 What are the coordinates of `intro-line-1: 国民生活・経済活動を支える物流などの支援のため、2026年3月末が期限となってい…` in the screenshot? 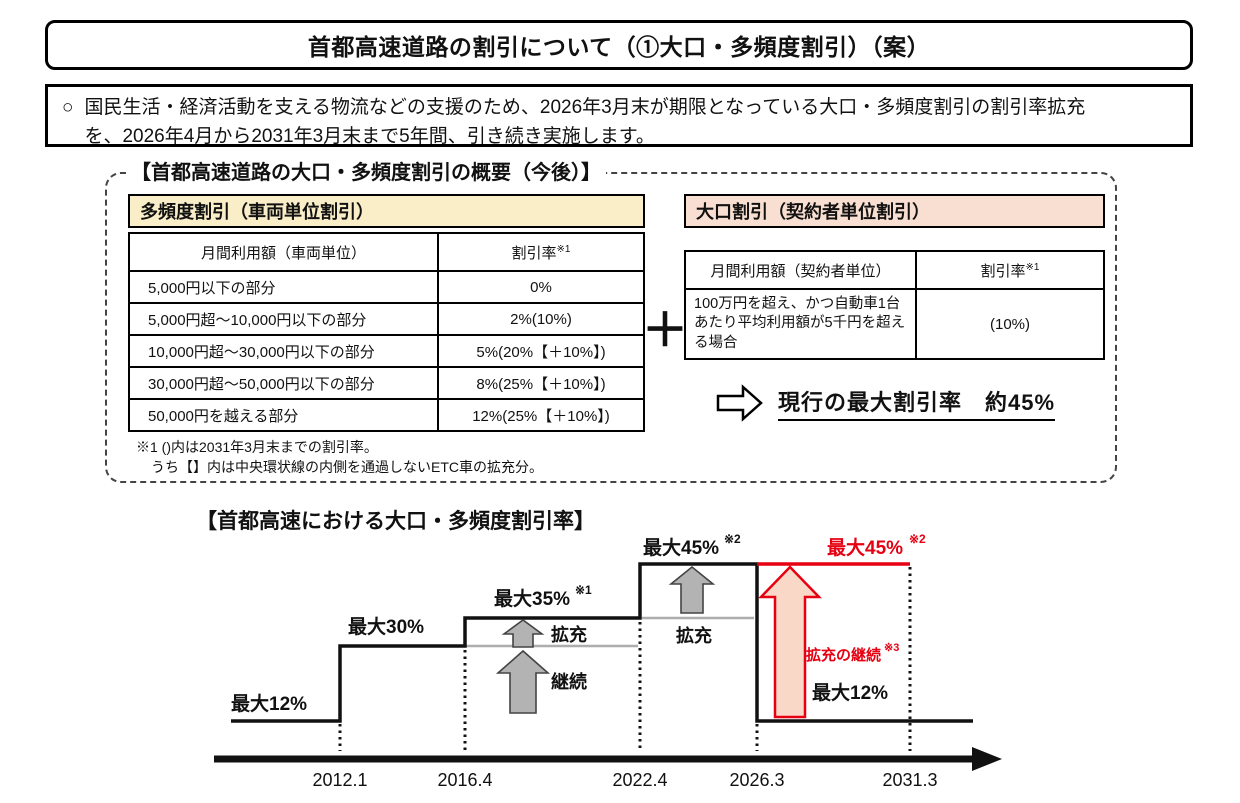 It's located at (585, 107).